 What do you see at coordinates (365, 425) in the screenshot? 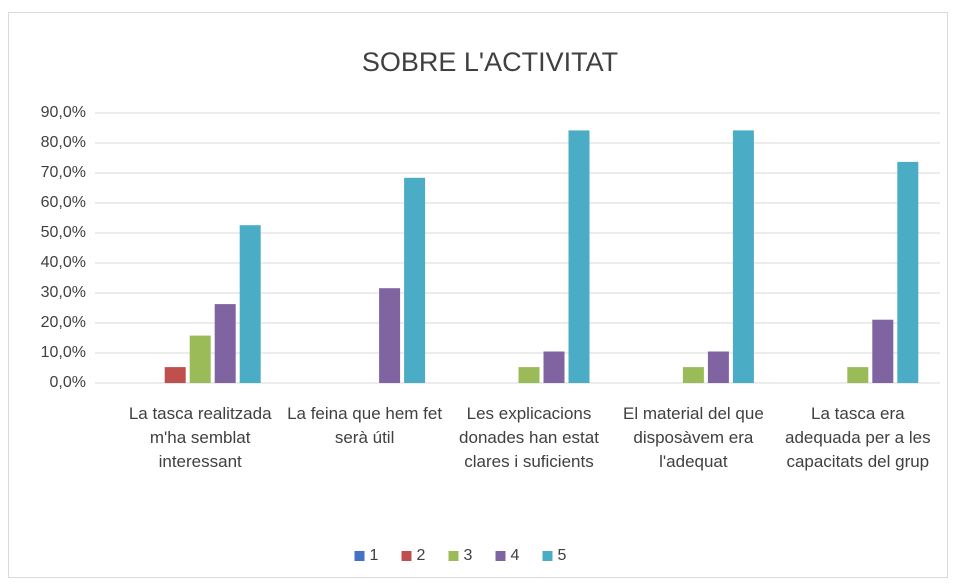
I see `x-tick-label: La feina que hem fet serà útil` at bounding box center [365, 425].